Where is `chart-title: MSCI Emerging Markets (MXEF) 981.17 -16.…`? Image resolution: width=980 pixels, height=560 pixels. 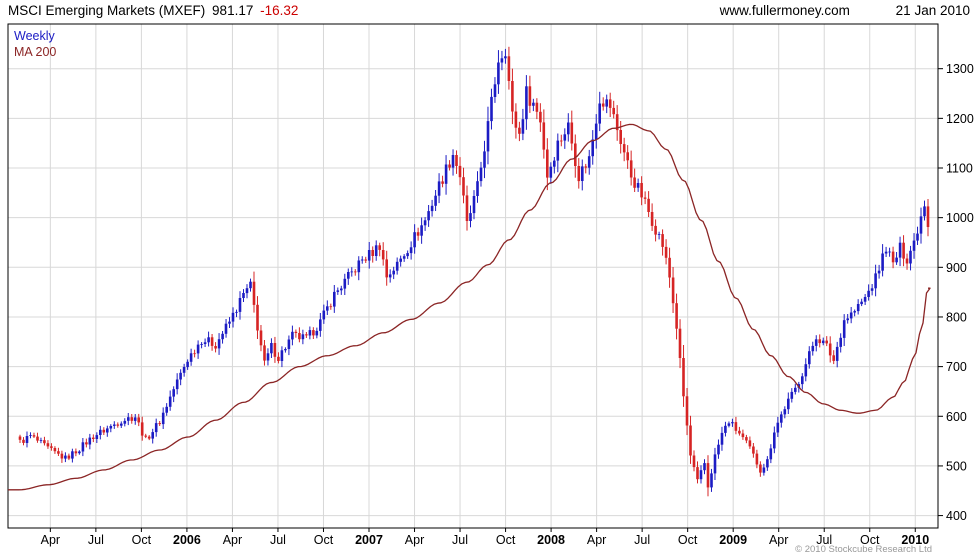
chart-title: MSCI Emerging Markets (MXEF) 981.17 -16.… is located at coordinates (154, 10).